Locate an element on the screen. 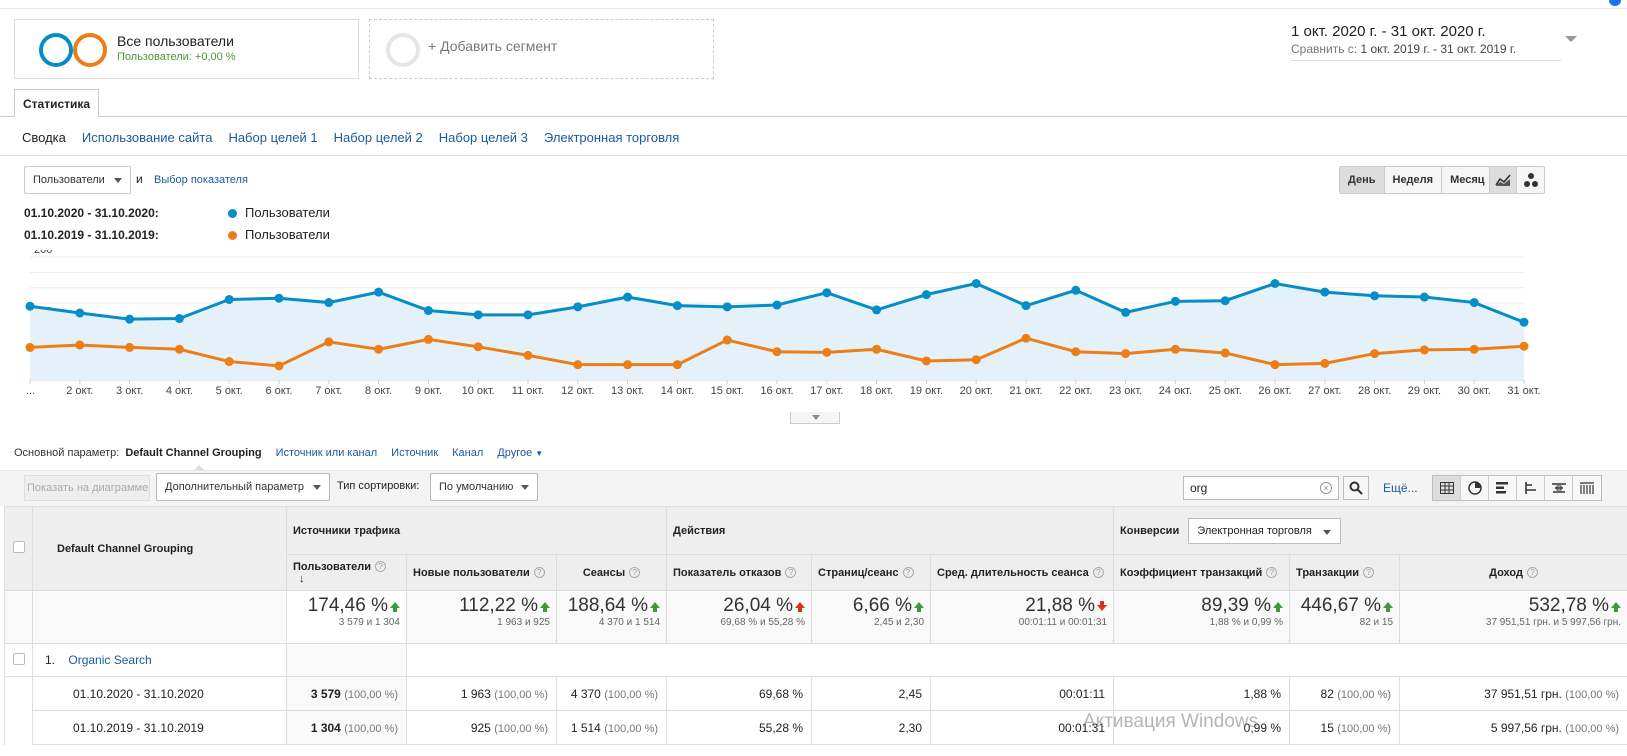  segment-all-users: Все пользователи Пользователи: +0,00 % is located at coordinates (186, 49).